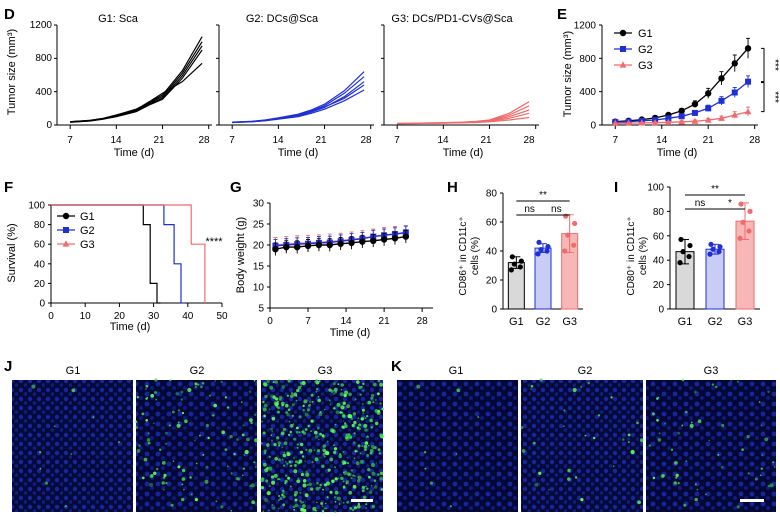 The height and width of the screenshot is (517, 780). What do you see at coordinates (643, 256) in the screenshot?
I see `y-axis-label: cells (%)` at bounding box center [643, 256].